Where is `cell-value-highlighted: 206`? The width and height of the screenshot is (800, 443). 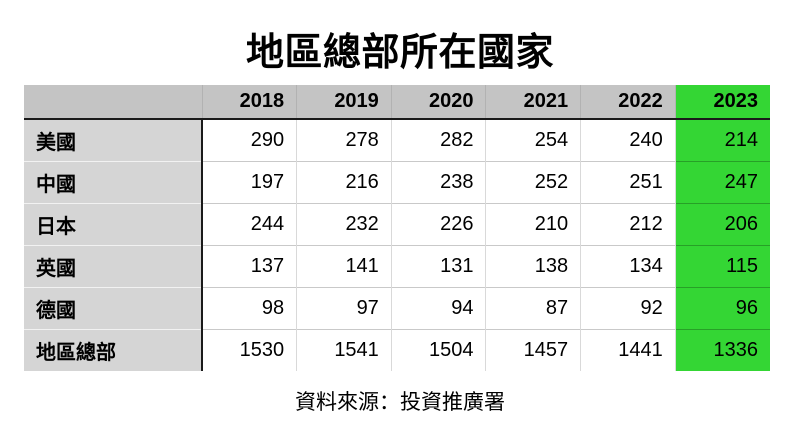 cell-value-highlighted: 206 is located at coordinates (722, 224).